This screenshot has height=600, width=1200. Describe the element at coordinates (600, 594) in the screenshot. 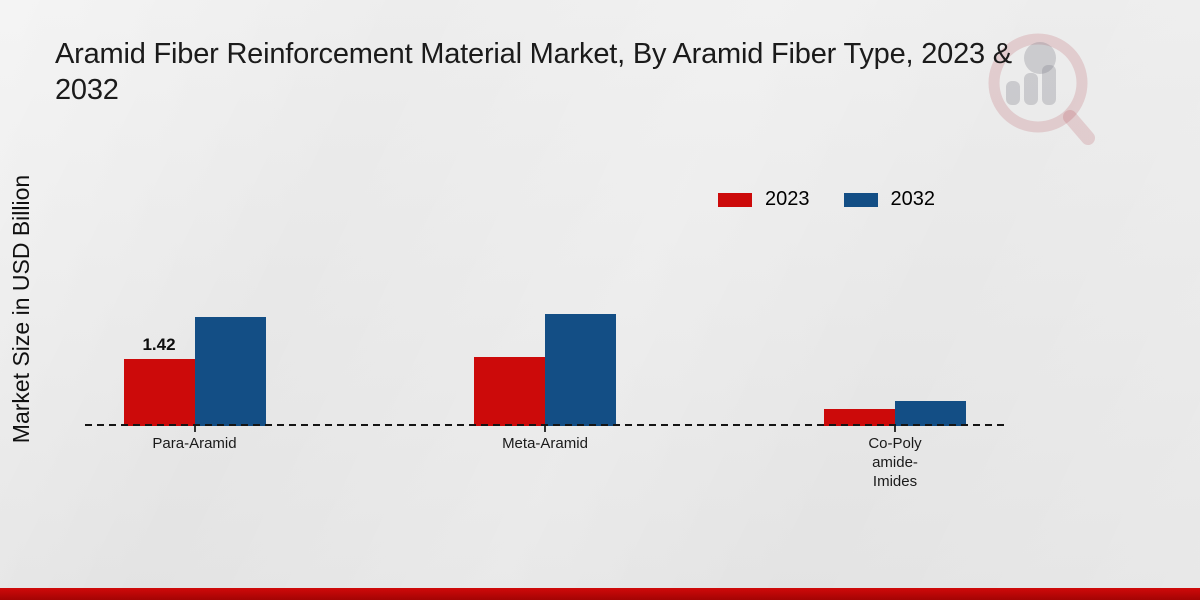

I see `footer-red-band` at that location.